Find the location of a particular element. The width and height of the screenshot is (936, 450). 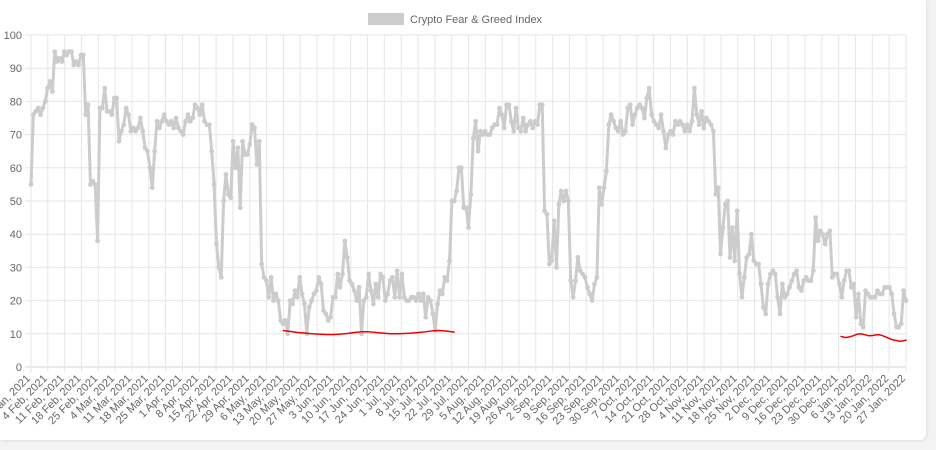

legend-label: Crypto Fear & Greed Index is located at coordinates (476, 20).